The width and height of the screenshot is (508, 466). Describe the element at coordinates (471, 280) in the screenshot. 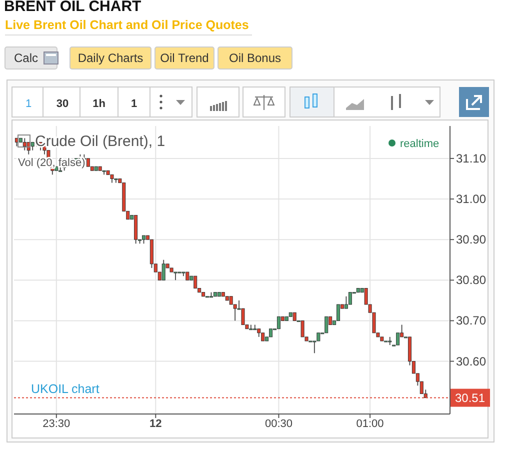

I see `y-tick-label: 30.80` at that location.